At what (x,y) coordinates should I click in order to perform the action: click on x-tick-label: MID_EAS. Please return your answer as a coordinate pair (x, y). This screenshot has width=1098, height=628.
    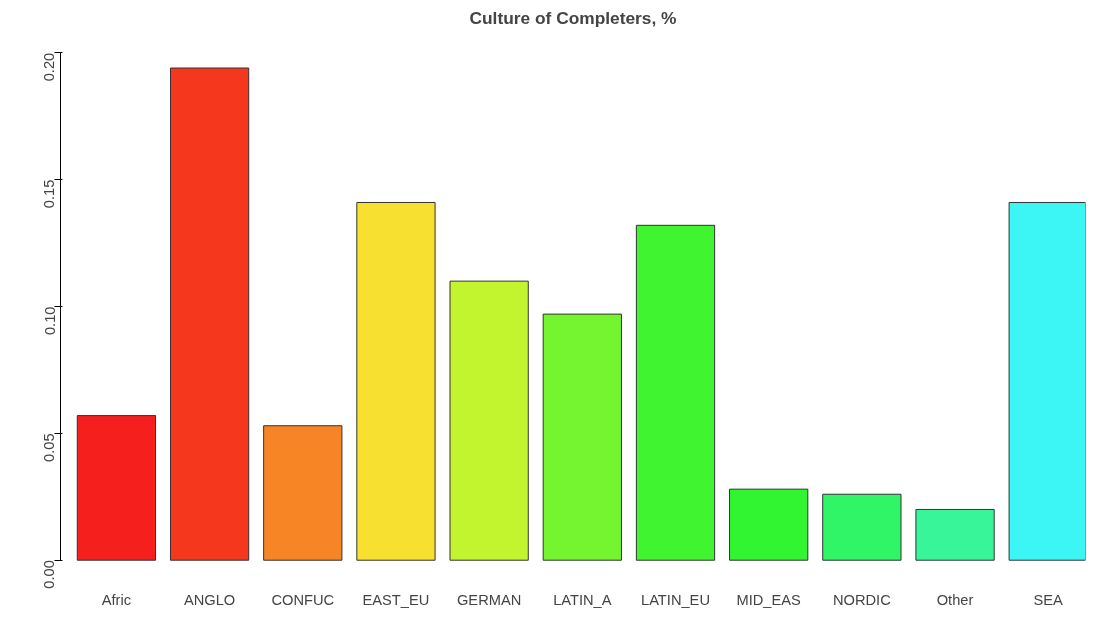
    Looking at the image, I should click on (769, 599).